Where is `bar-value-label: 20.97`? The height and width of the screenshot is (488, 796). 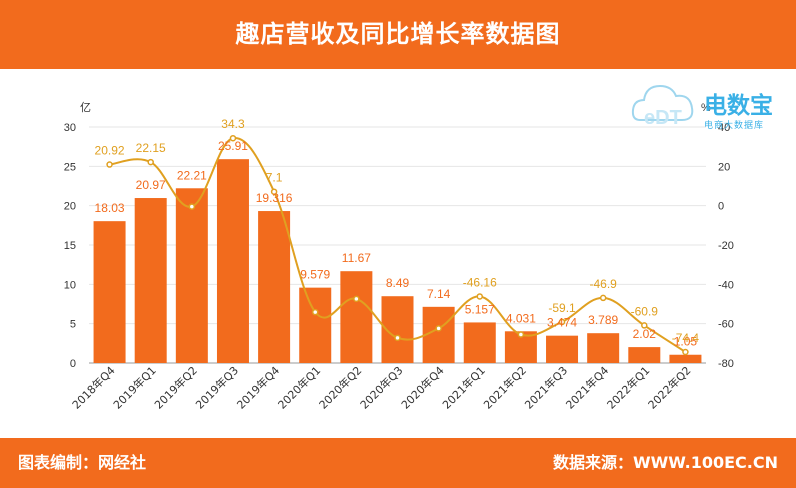
bar-value-label: 20.97 is located at coordinates (151, 185).